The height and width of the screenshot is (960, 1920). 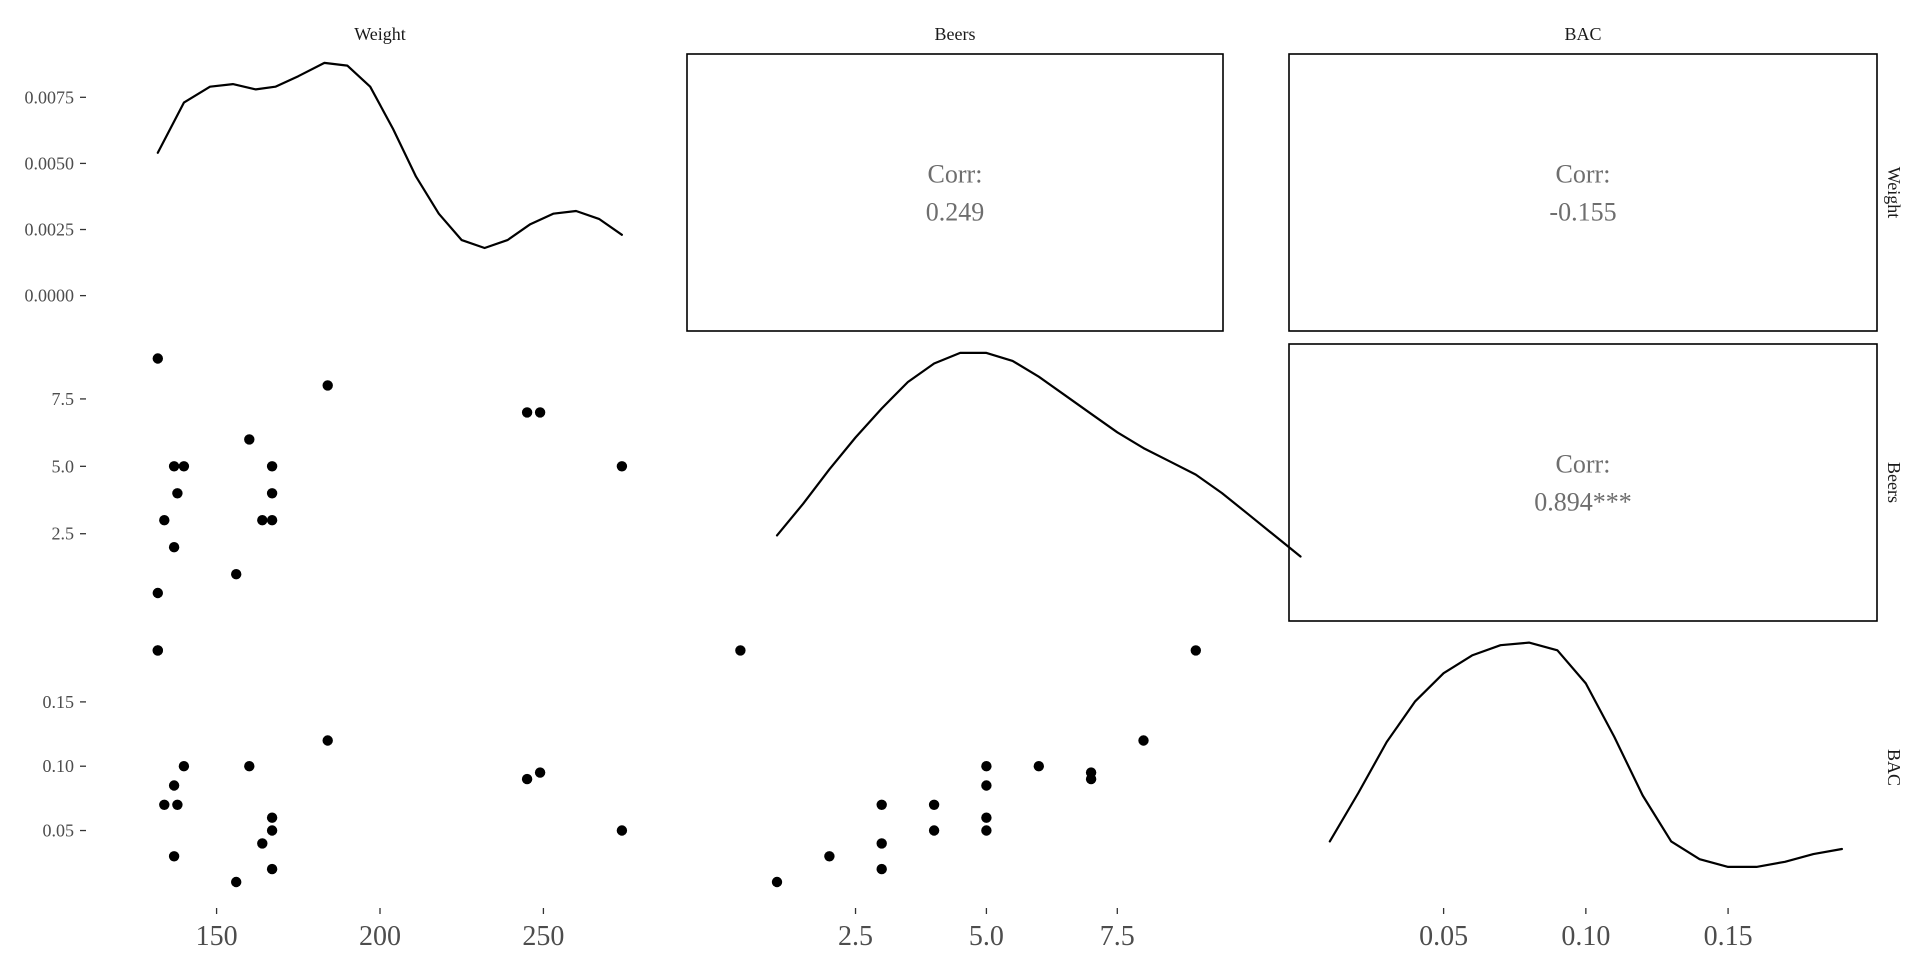 What do you see at coordinates (59, 831) in the screenshot?
I see `y-tick-label: 0.05` at bounding box center [59, 831].